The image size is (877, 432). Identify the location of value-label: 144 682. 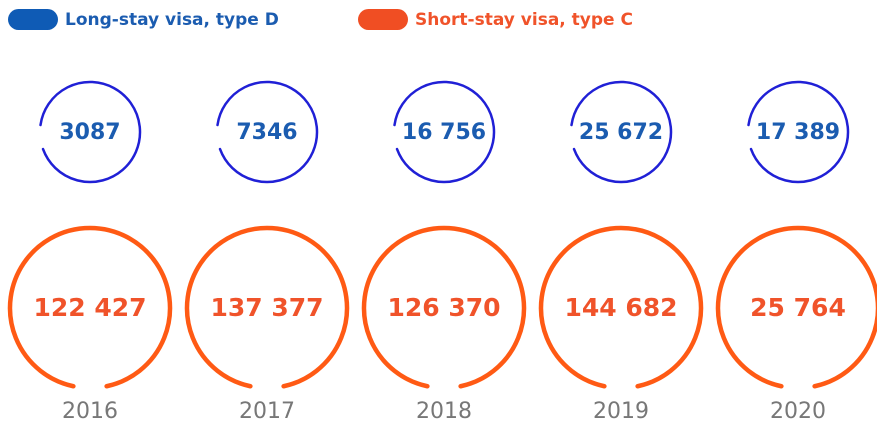
(620, 307).